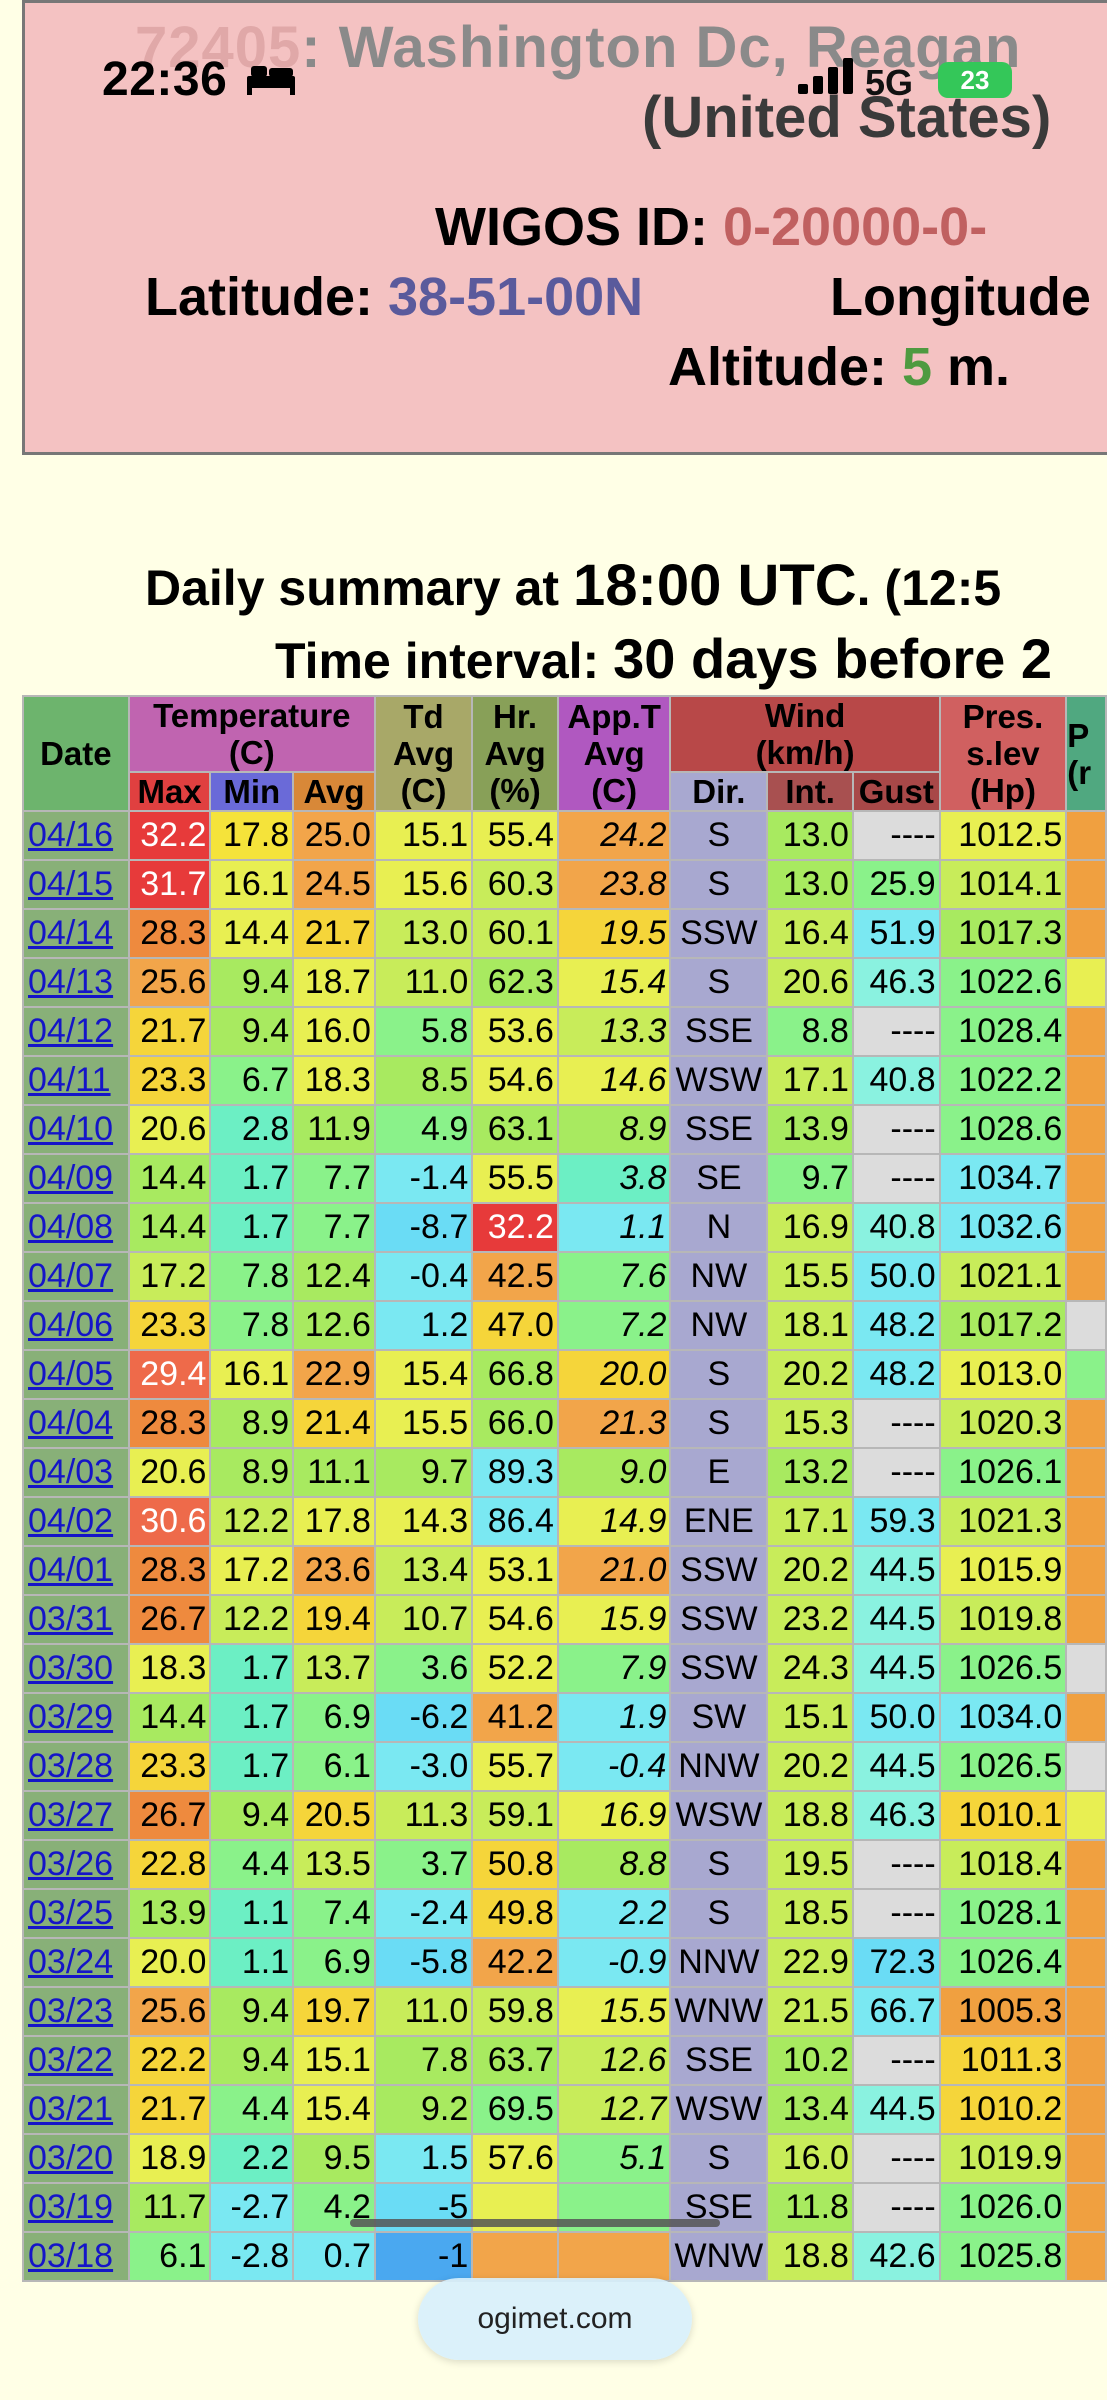 This screenshot has width=1107, height=2400. Describe the element at coordinates (71, 2256) in the screenshot. I see `date-link: 03/18` at that location.